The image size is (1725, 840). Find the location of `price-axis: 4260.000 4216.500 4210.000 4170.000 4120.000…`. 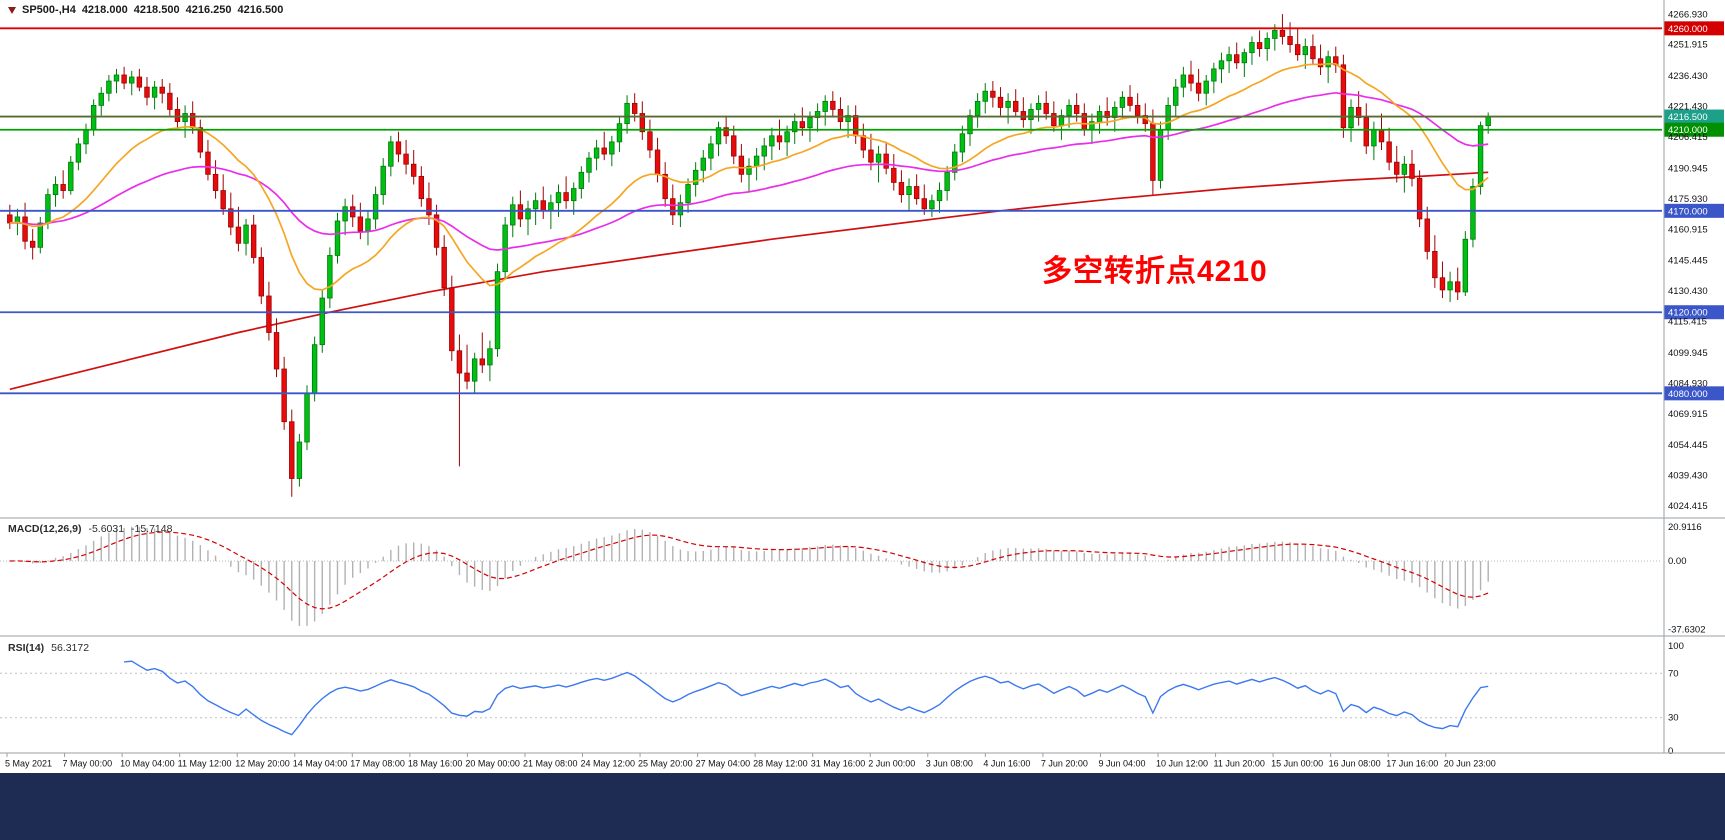

price-axis: 4260.000 4216.500 4210.000 4170.000 4120.000… is located at coordinates (1694, 383).